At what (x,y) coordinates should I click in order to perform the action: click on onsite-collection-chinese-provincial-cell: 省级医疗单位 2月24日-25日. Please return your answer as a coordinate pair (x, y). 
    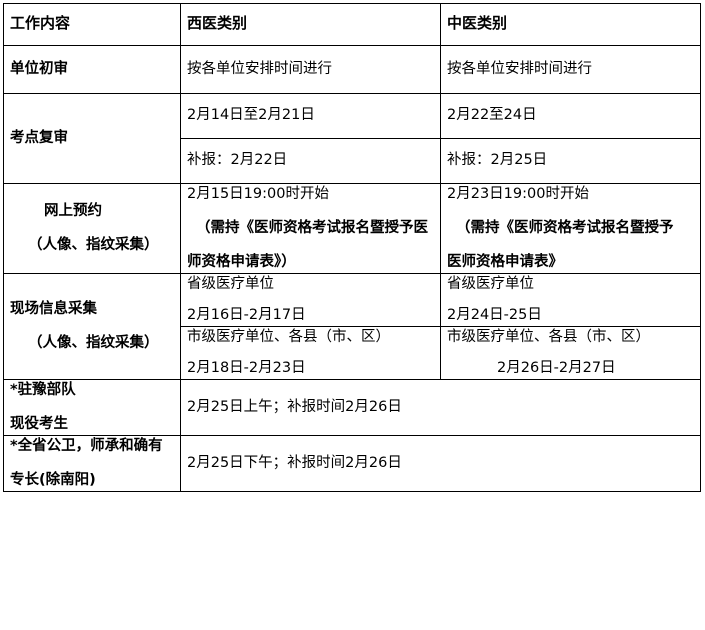
    Looking at the image, I should click on (570, 300).